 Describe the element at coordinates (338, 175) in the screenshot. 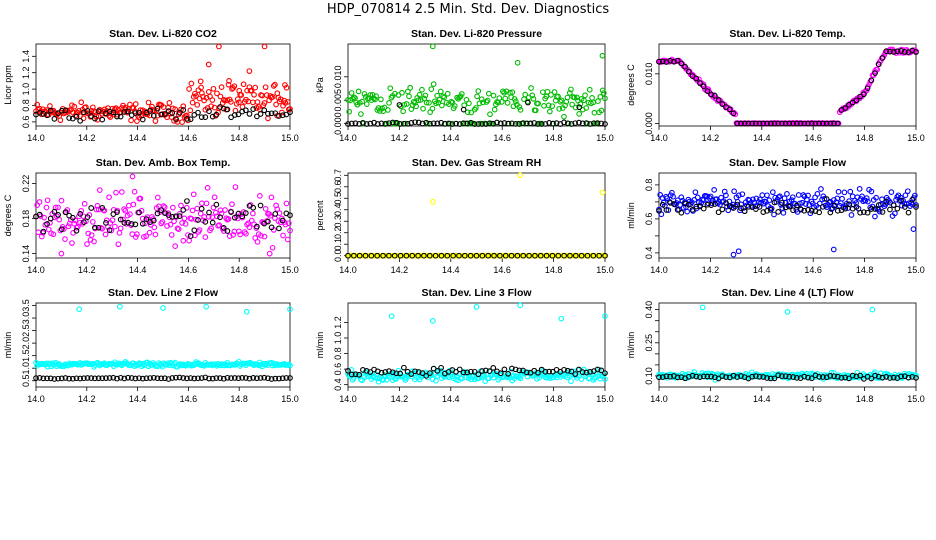

I see `y-tick-label: 0.7` at that location.